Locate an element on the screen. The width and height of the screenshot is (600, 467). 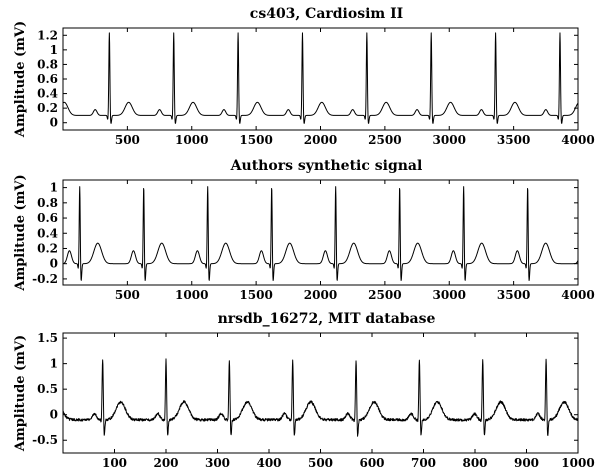
x-tick-label: 300 is located at coordinates (217, 461).